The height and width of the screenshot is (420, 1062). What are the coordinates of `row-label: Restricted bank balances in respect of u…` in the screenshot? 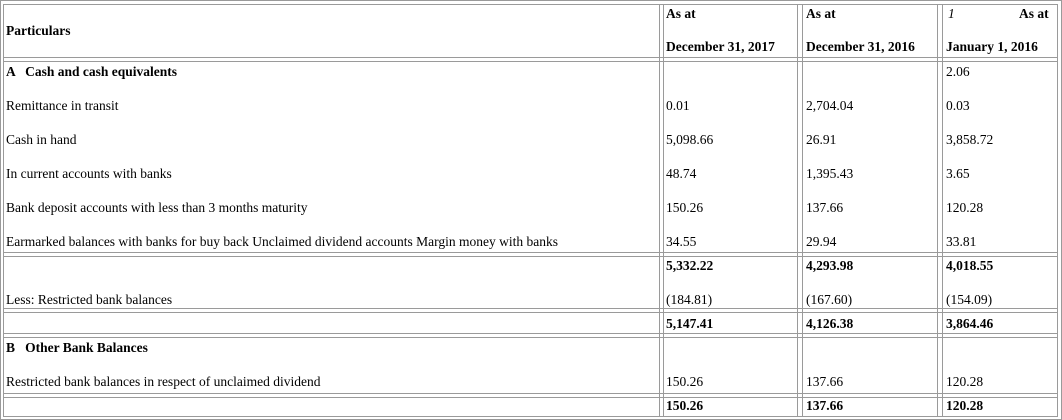 It's located at (163, 381).